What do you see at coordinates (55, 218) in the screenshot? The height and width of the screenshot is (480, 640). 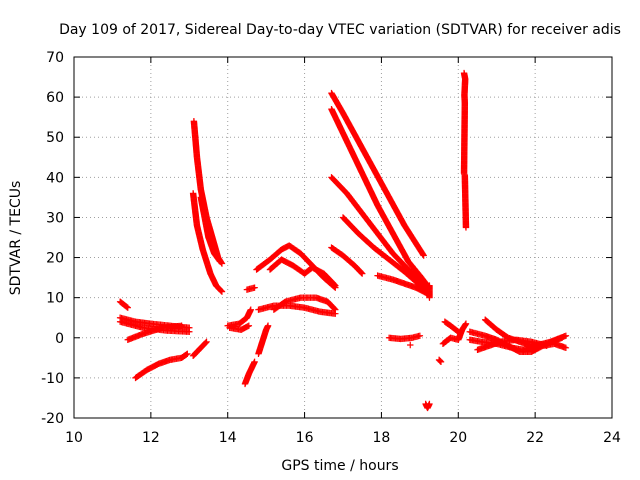 I see `y-tick-label: 30` at bounding box center [55, 218].